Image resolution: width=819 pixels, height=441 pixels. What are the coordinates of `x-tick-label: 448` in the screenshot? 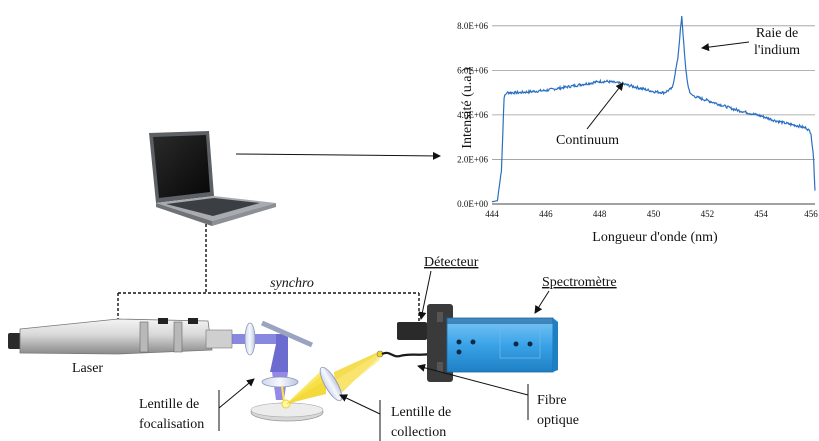 It's located at (600, 214).